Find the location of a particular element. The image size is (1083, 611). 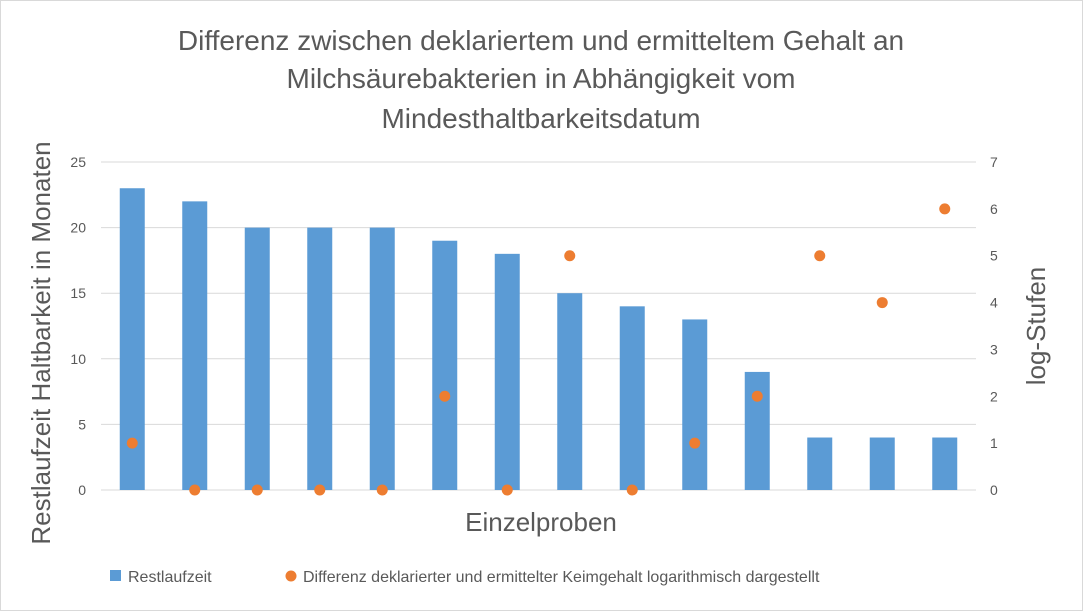

y-axis-ticks: 0 5 10 15 20 25 is located at coordinates (78, 326).